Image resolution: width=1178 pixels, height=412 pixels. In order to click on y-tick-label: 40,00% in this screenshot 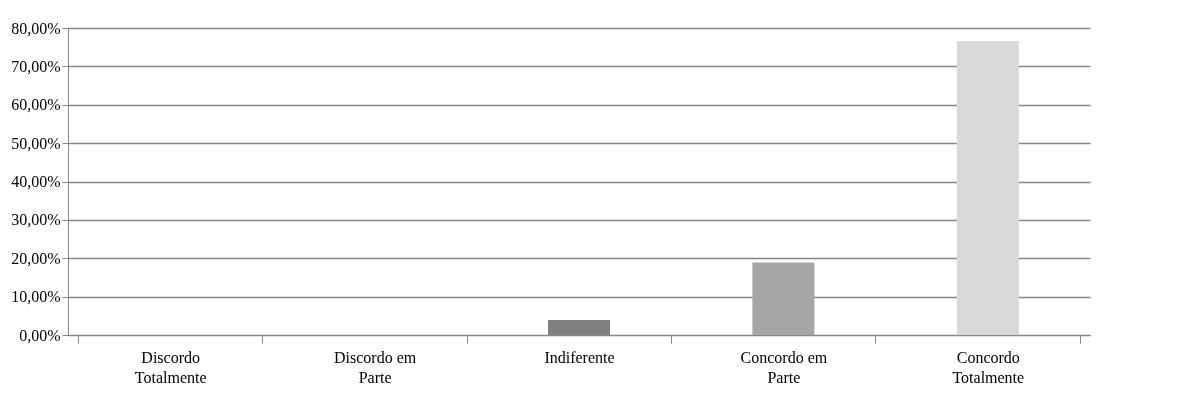, I will do `click(36, 181)`.